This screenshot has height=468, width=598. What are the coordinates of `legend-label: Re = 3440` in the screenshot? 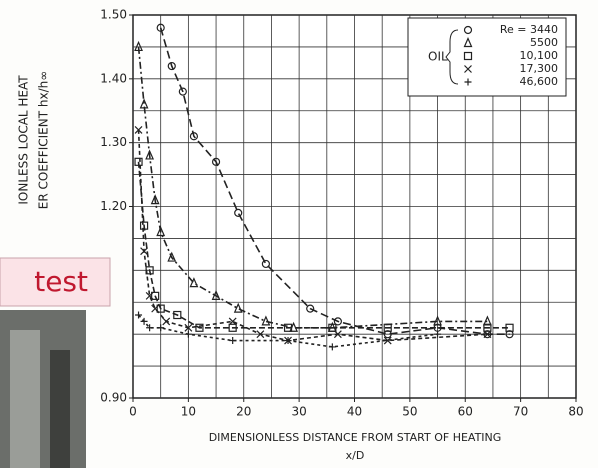 It's located at (529, 29).